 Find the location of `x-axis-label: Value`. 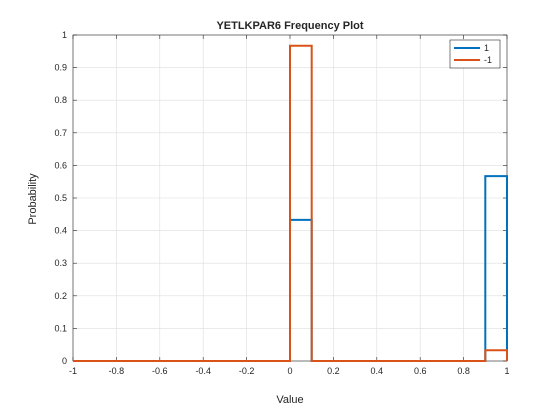

x-axis-label: Value is located at coordinates (289, 400).